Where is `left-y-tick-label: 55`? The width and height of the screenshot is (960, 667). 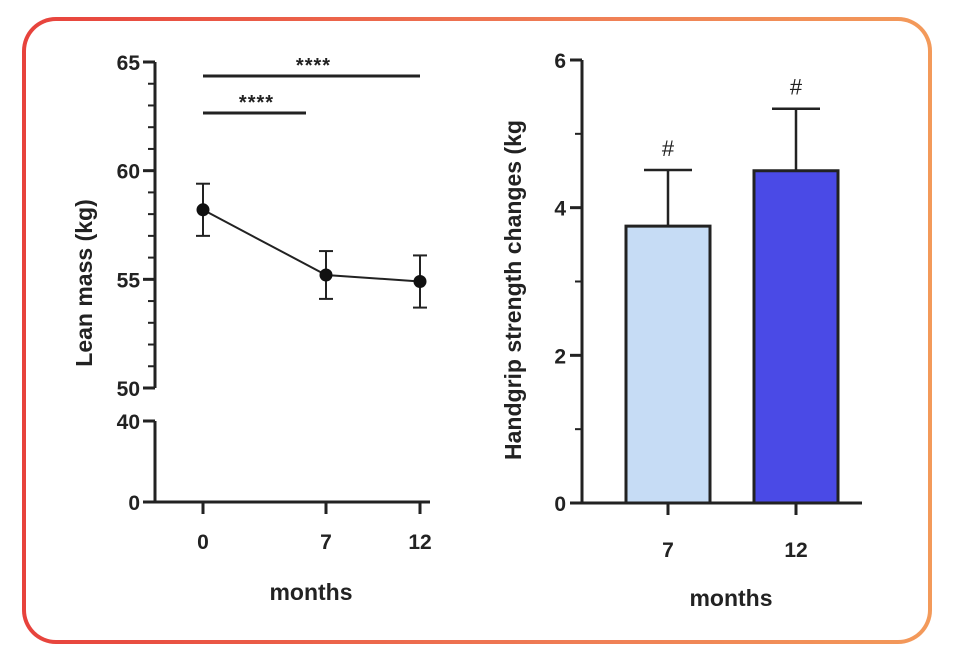
left-y-tick-label: 55 is located at coordinates (129, 280).